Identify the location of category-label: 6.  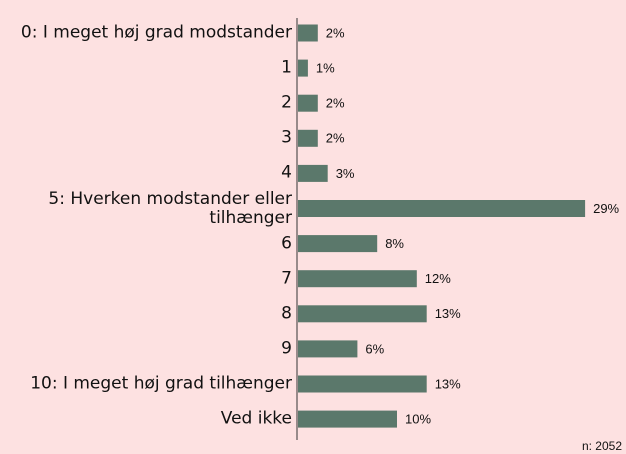
(286, 243).